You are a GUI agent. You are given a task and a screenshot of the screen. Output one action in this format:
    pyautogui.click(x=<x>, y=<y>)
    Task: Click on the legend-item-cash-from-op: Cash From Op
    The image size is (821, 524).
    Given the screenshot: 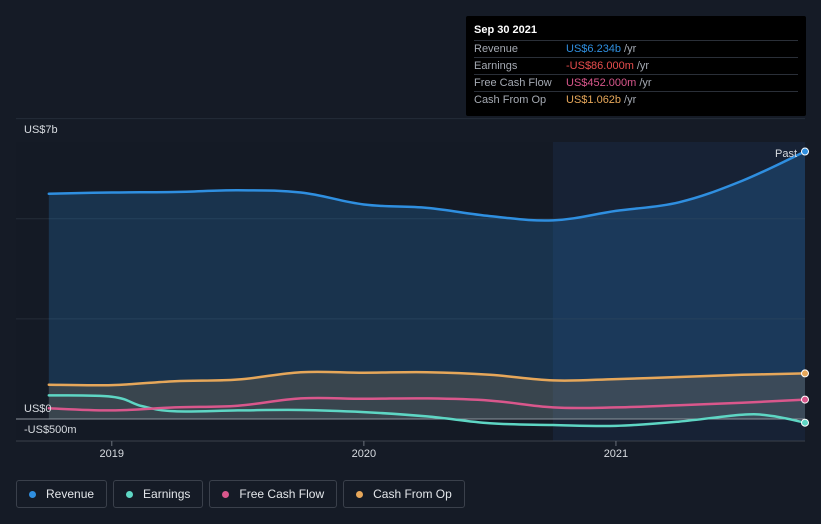 What is the action you would take?
    pyautogui.click(x=404, y=494)
    